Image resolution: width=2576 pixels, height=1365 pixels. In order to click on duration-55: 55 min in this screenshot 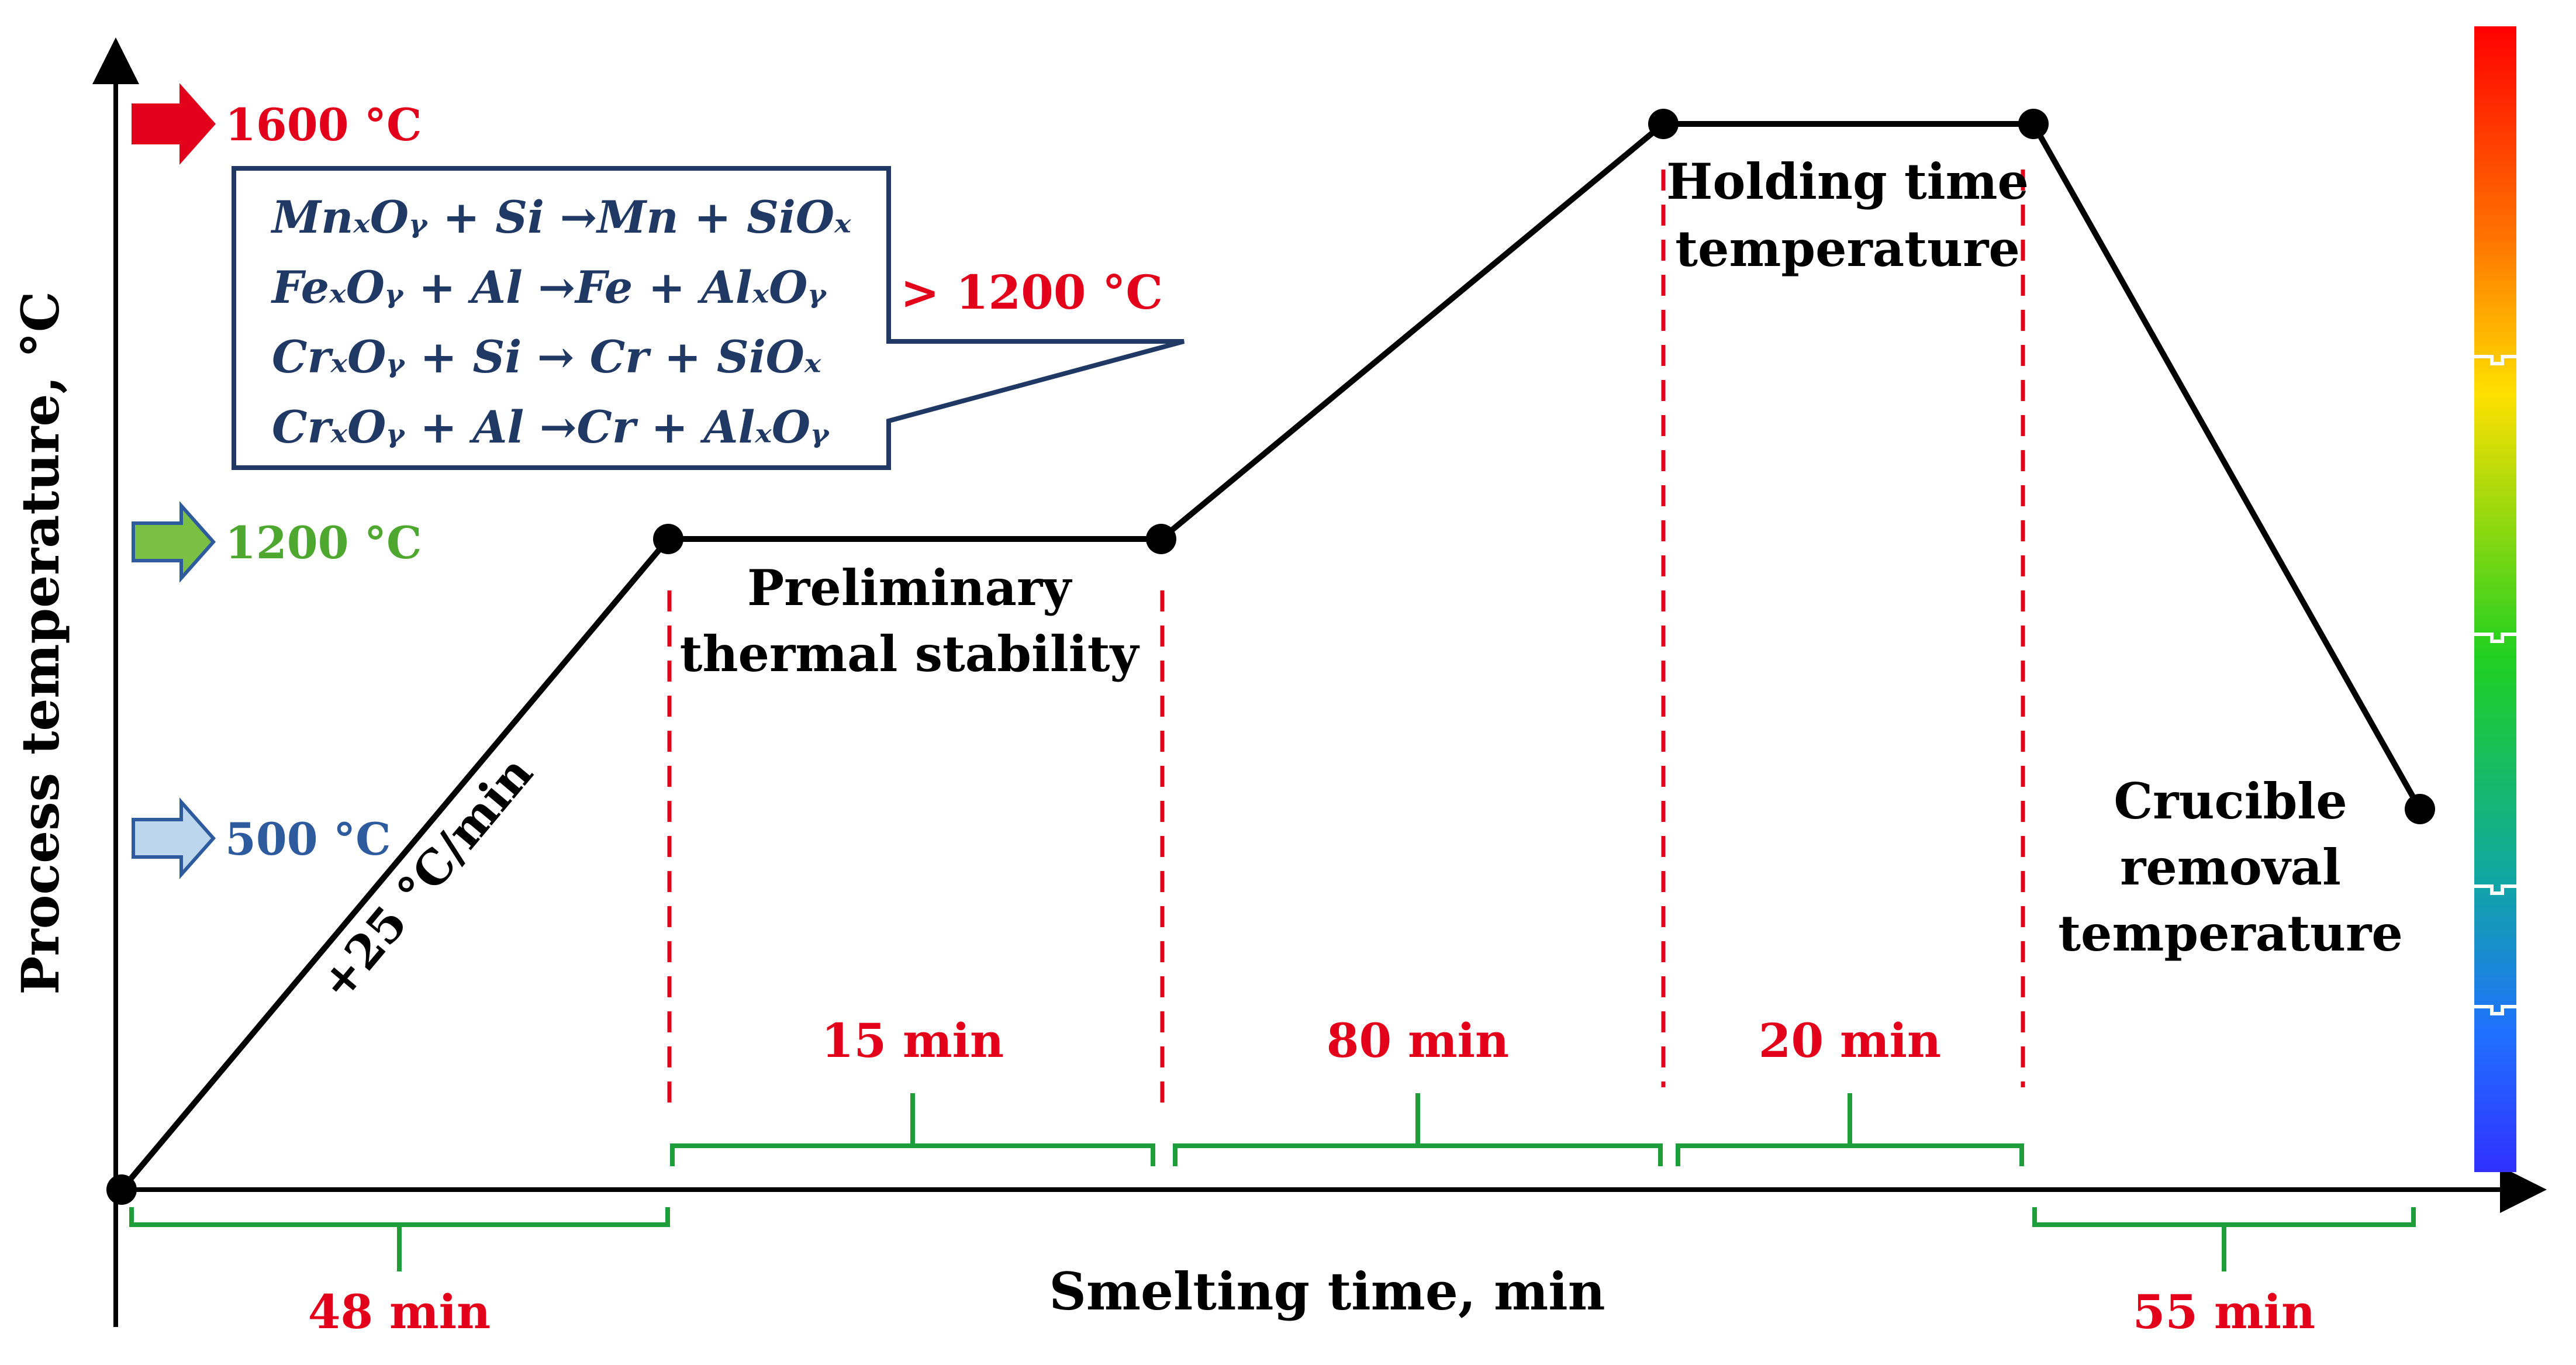, I will do `click(2224, 1311)`.